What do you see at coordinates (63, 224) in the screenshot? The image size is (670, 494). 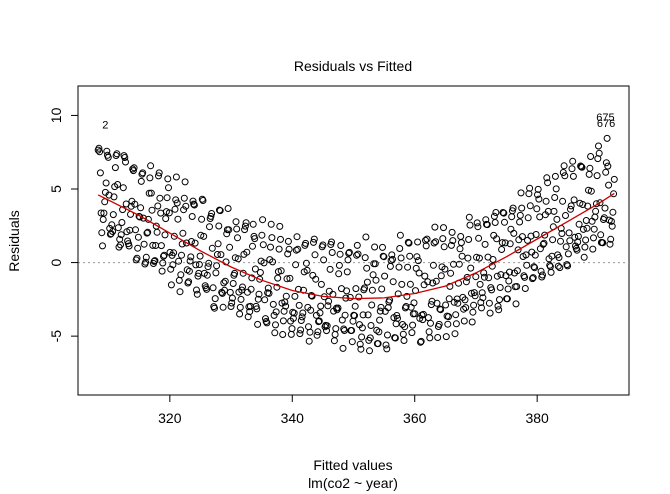 I see `y-axis: -50510` at bounding box center [63, 224].